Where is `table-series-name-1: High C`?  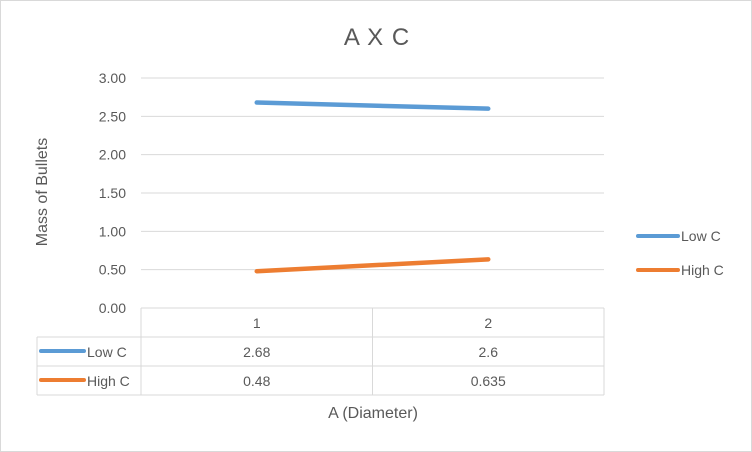 table-series-name-1: High C is located at coordinates (108, 381).